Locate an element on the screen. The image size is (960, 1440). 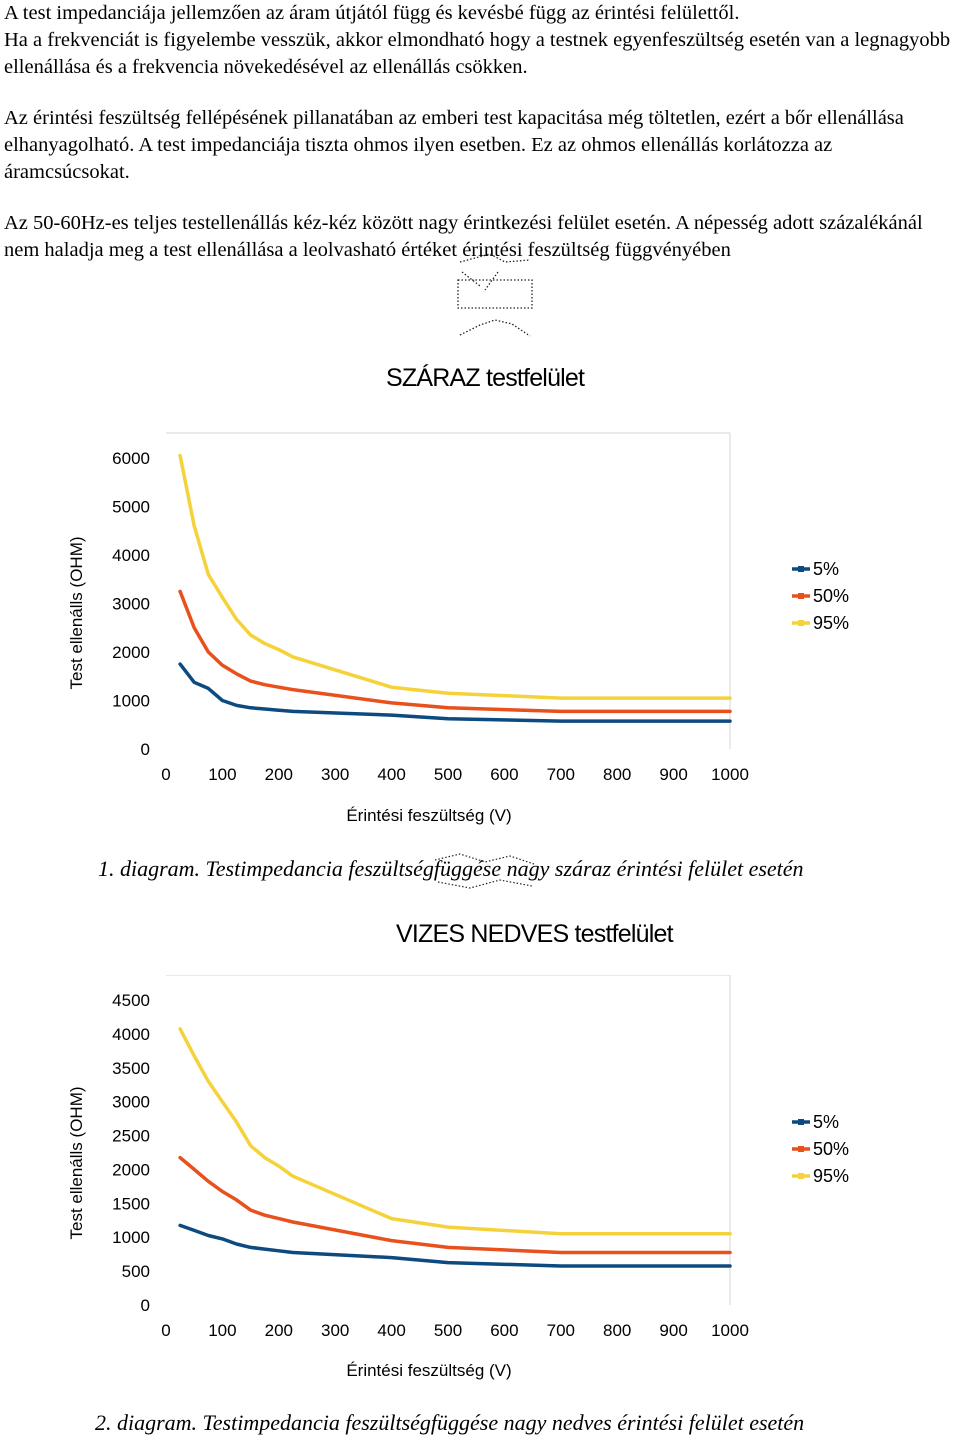
chart-1-x-tick-label: 300 is located at coordinates (335, 774).